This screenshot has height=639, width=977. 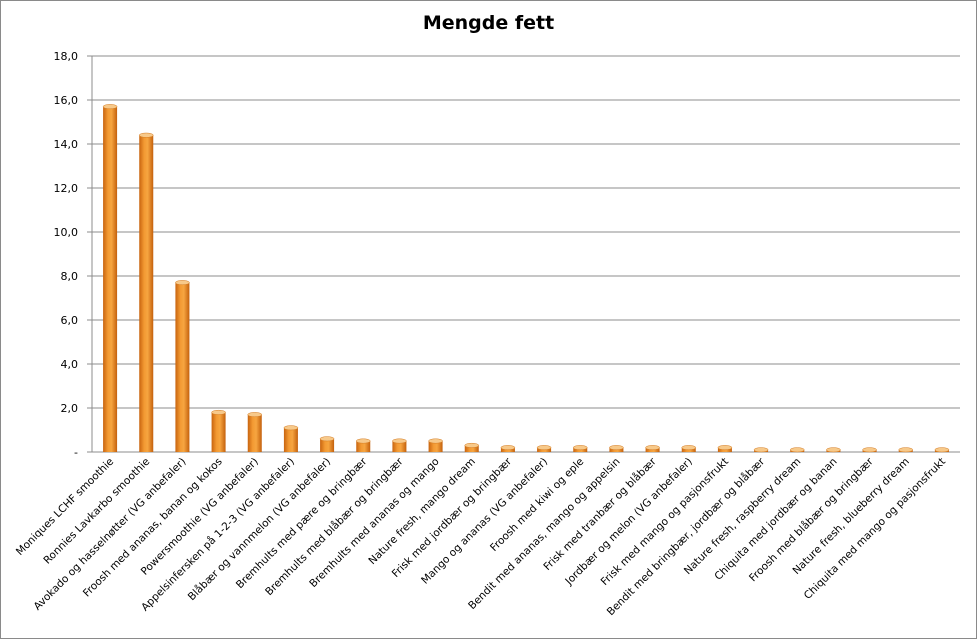 I want to click on y-tick-label: 4,0, so click(x=70, y=364).